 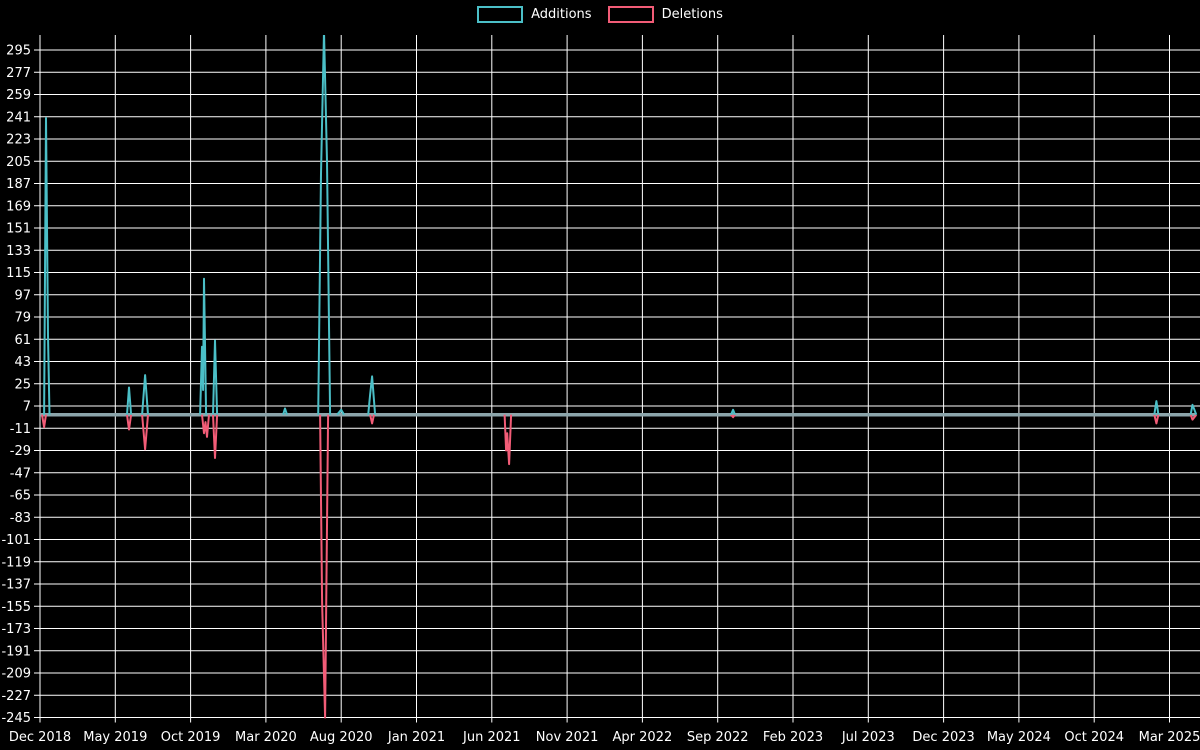 I want to click on y-tick-label: 79, so click(x=22, y=318).